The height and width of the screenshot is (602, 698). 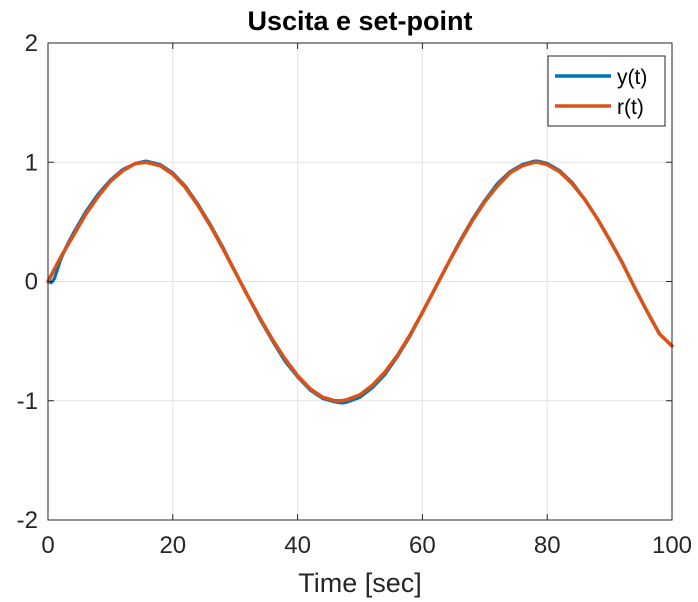 I want to click on y-tick-label: 0, so click(x=31, y=282).